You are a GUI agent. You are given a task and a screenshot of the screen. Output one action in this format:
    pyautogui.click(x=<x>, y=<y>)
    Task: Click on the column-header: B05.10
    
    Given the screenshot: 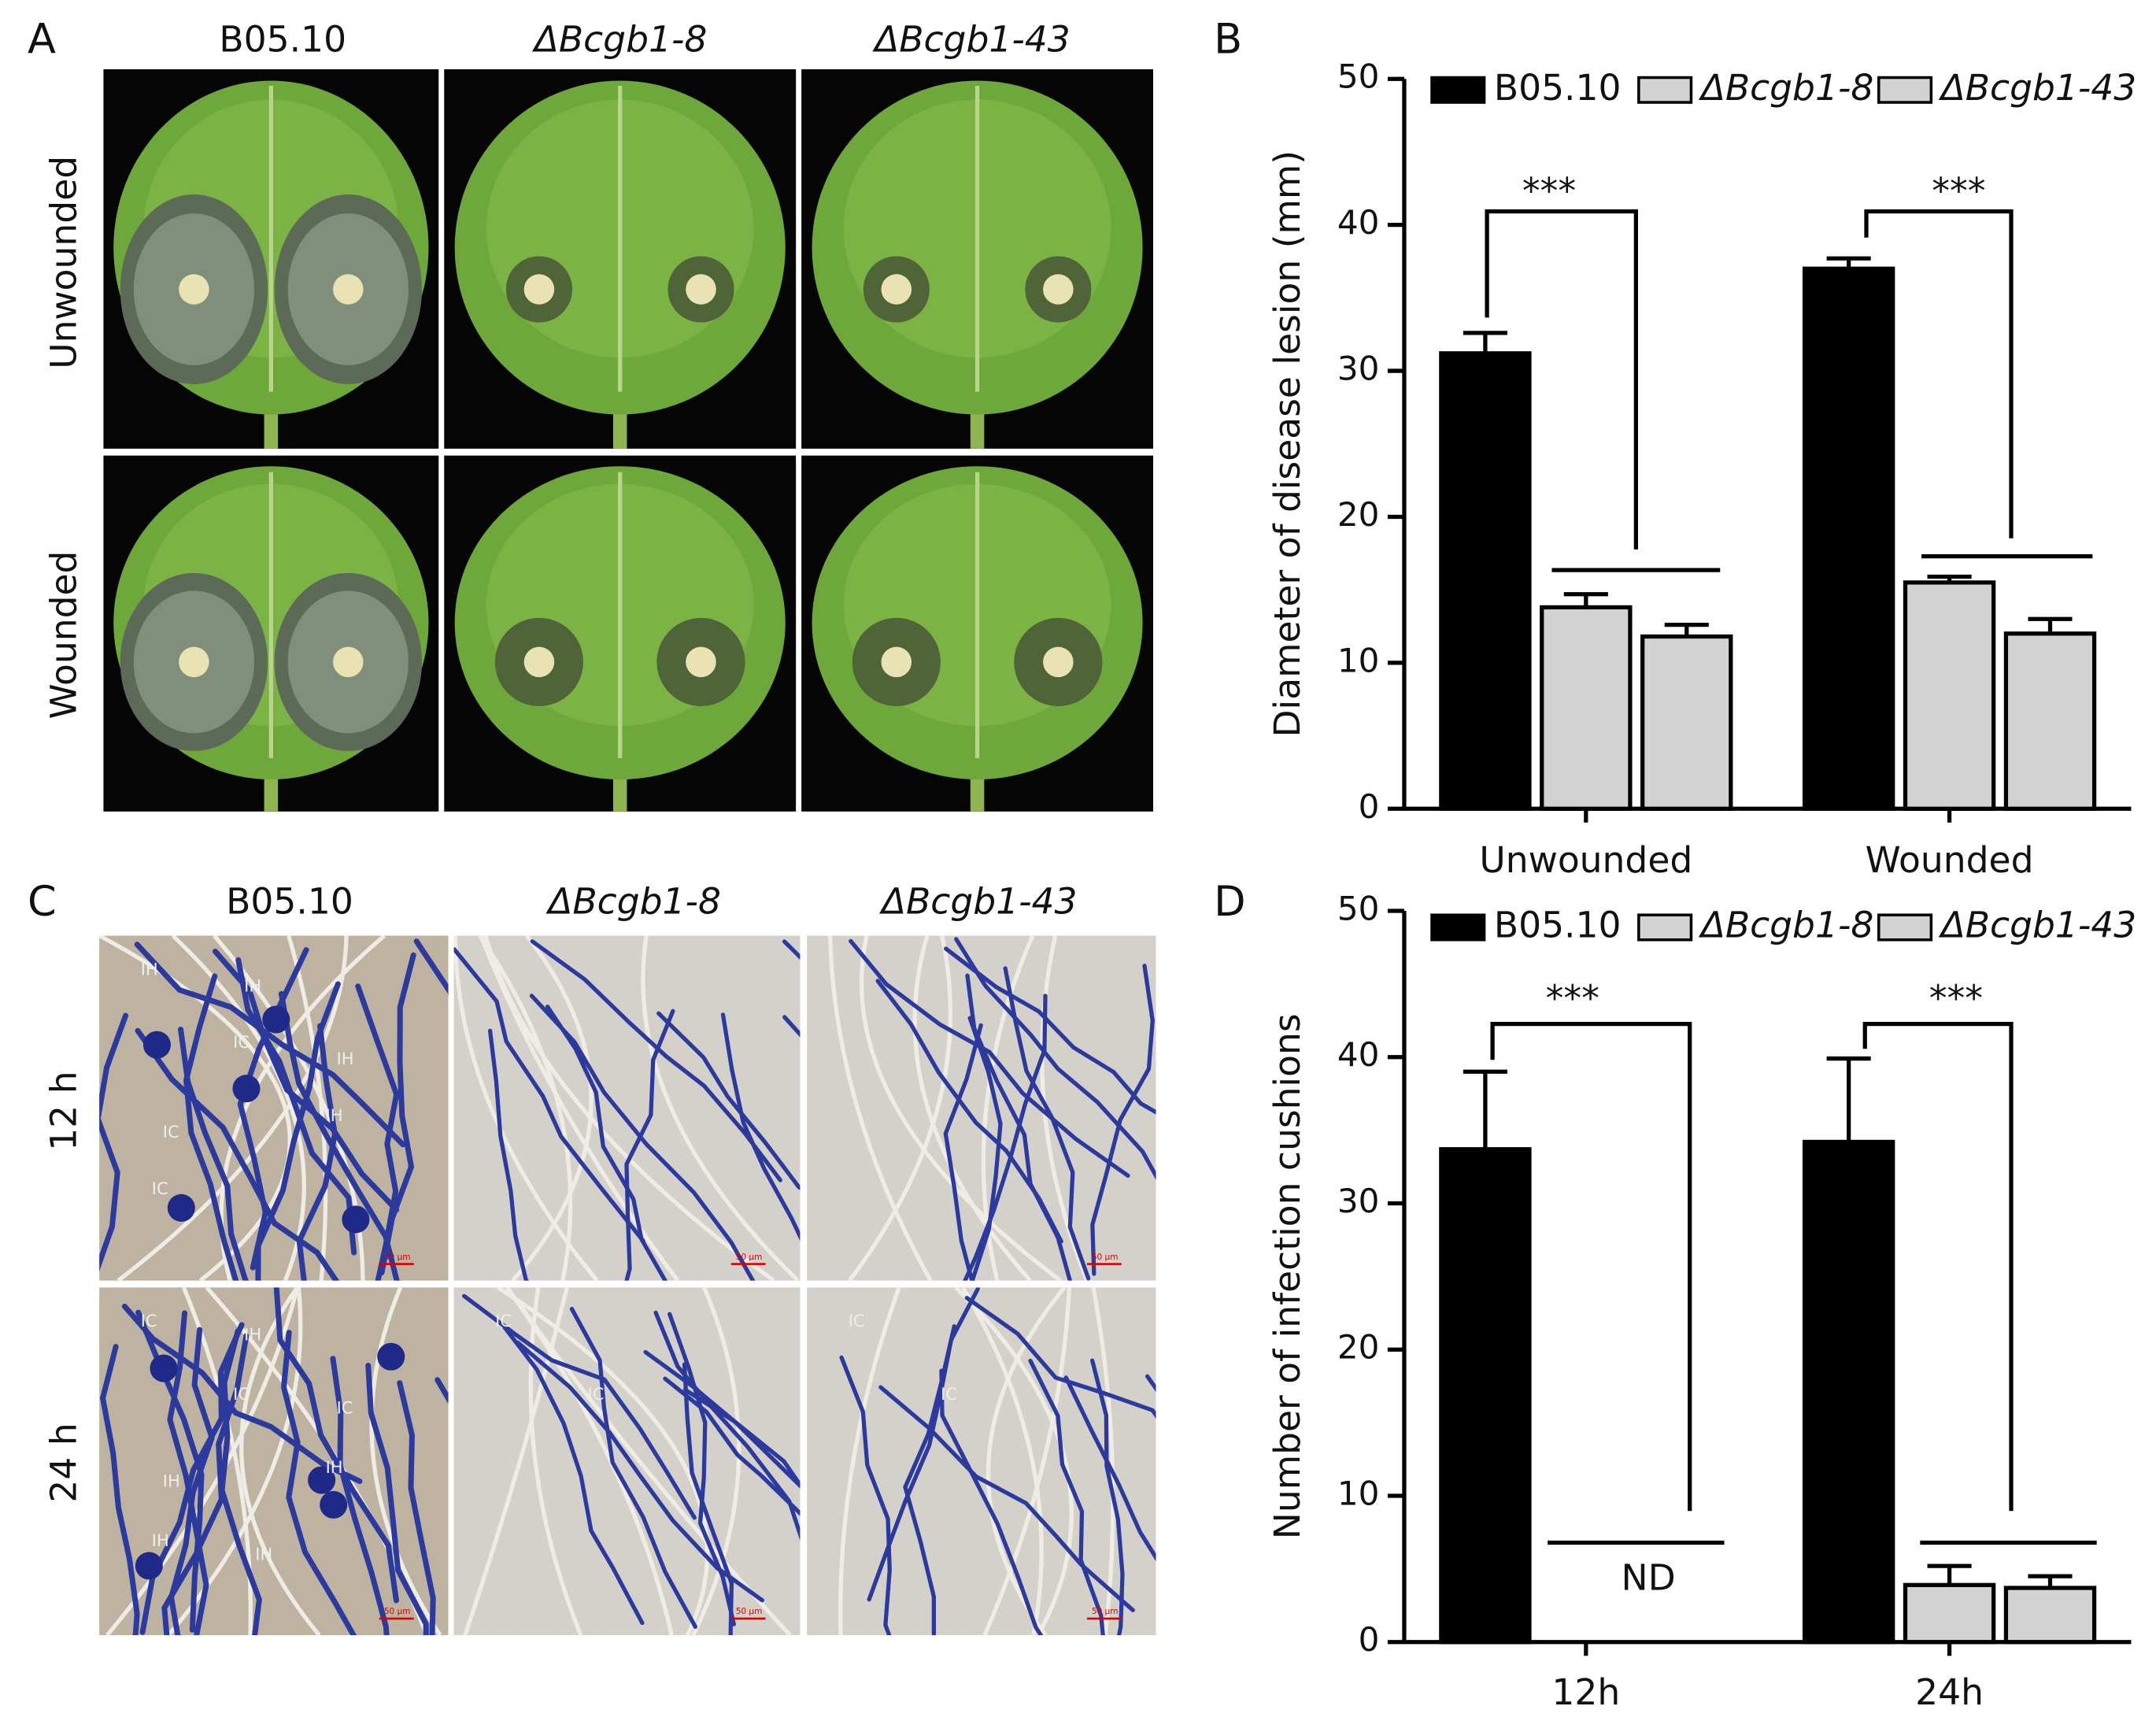 What is the action you would take?
    pyautogui.click(x=282, y=39)
    